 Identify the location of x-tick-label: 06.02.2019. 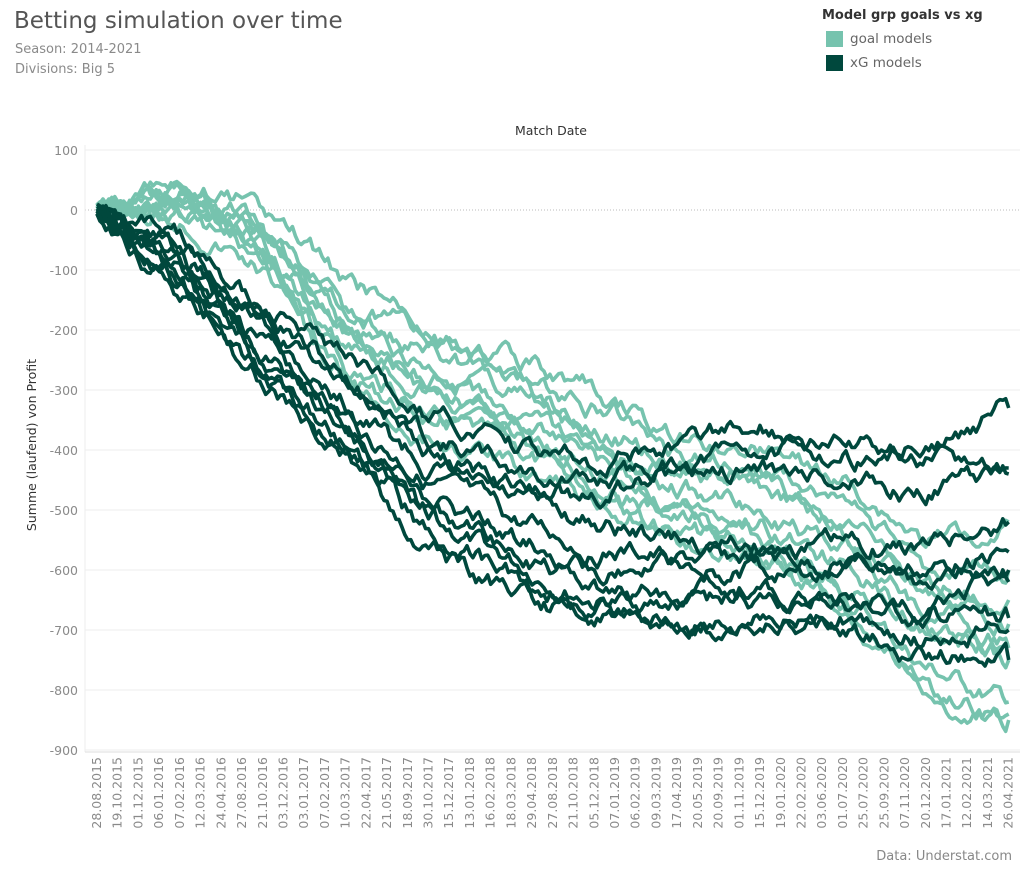
(635, 793).